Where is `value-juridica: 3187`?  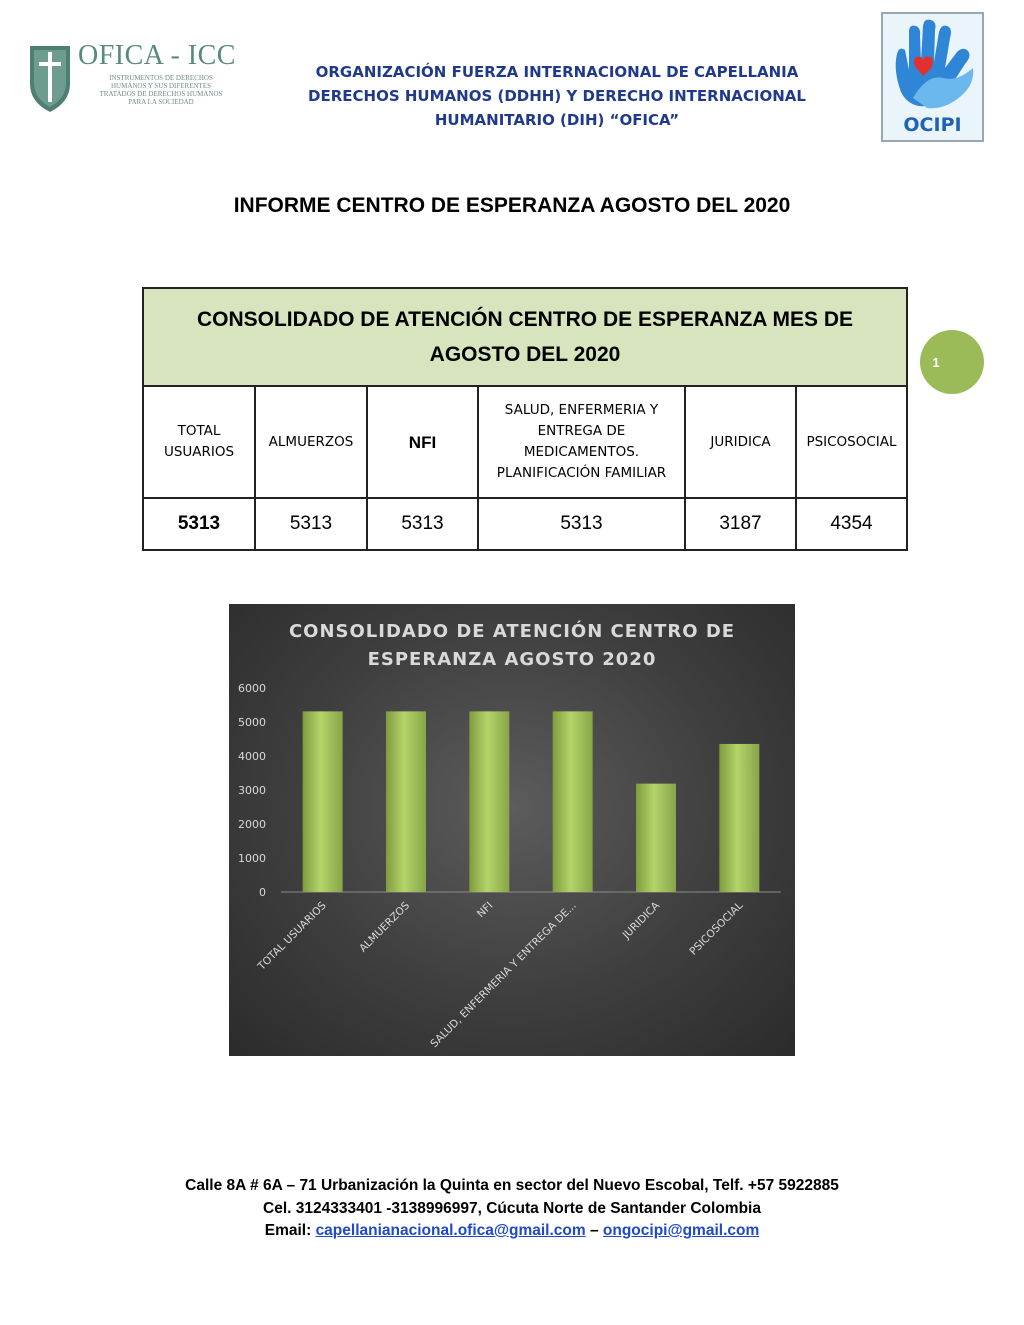
value-juridica: 3187 is located at coordinates (741, 524).